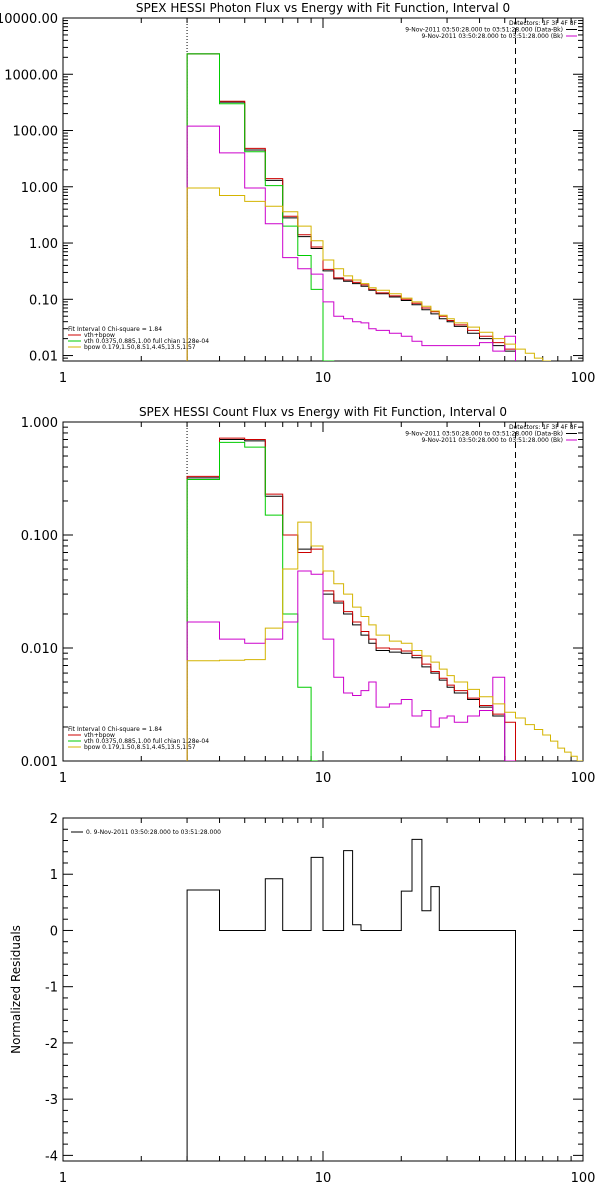  What do you see at coordinates (51, 988) in the screenshot?
I see `y-tick-label: -1` at bounding box center [51, 988].